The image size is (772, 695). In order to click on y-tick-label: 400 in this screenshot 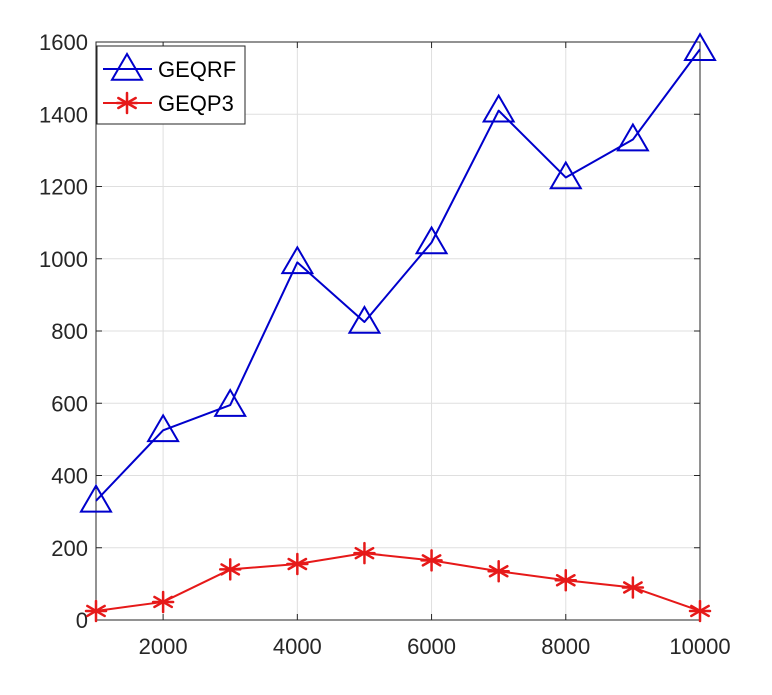, I will do `click(69, 476)`.